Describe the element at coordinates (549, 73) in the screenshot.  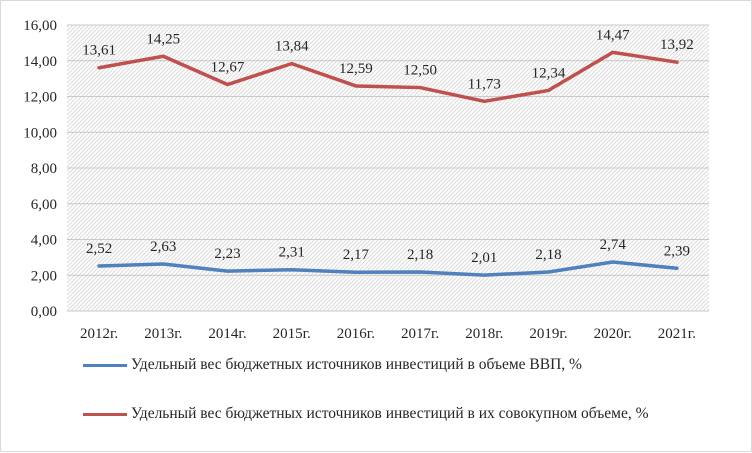
I see `data-label: 12,34` at that location.